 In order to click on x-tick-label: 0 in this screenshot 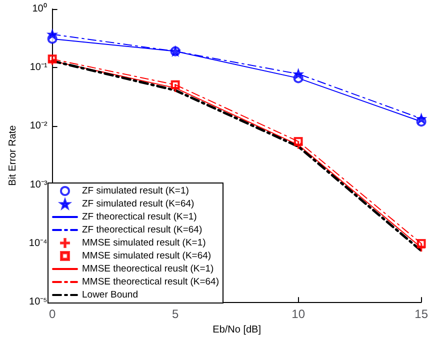, I will do `click(52, 314)`.